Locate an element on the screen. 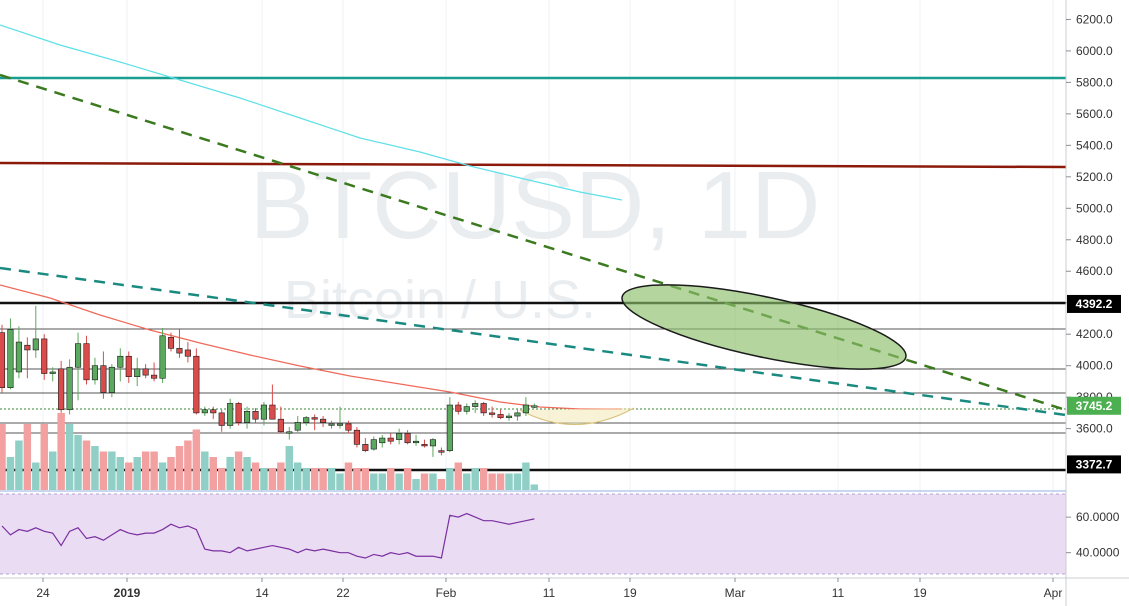 Image resolution: width=1129 pixels, height=606 pixels. target-zone-ellipse is located at coordinates (764, 327).